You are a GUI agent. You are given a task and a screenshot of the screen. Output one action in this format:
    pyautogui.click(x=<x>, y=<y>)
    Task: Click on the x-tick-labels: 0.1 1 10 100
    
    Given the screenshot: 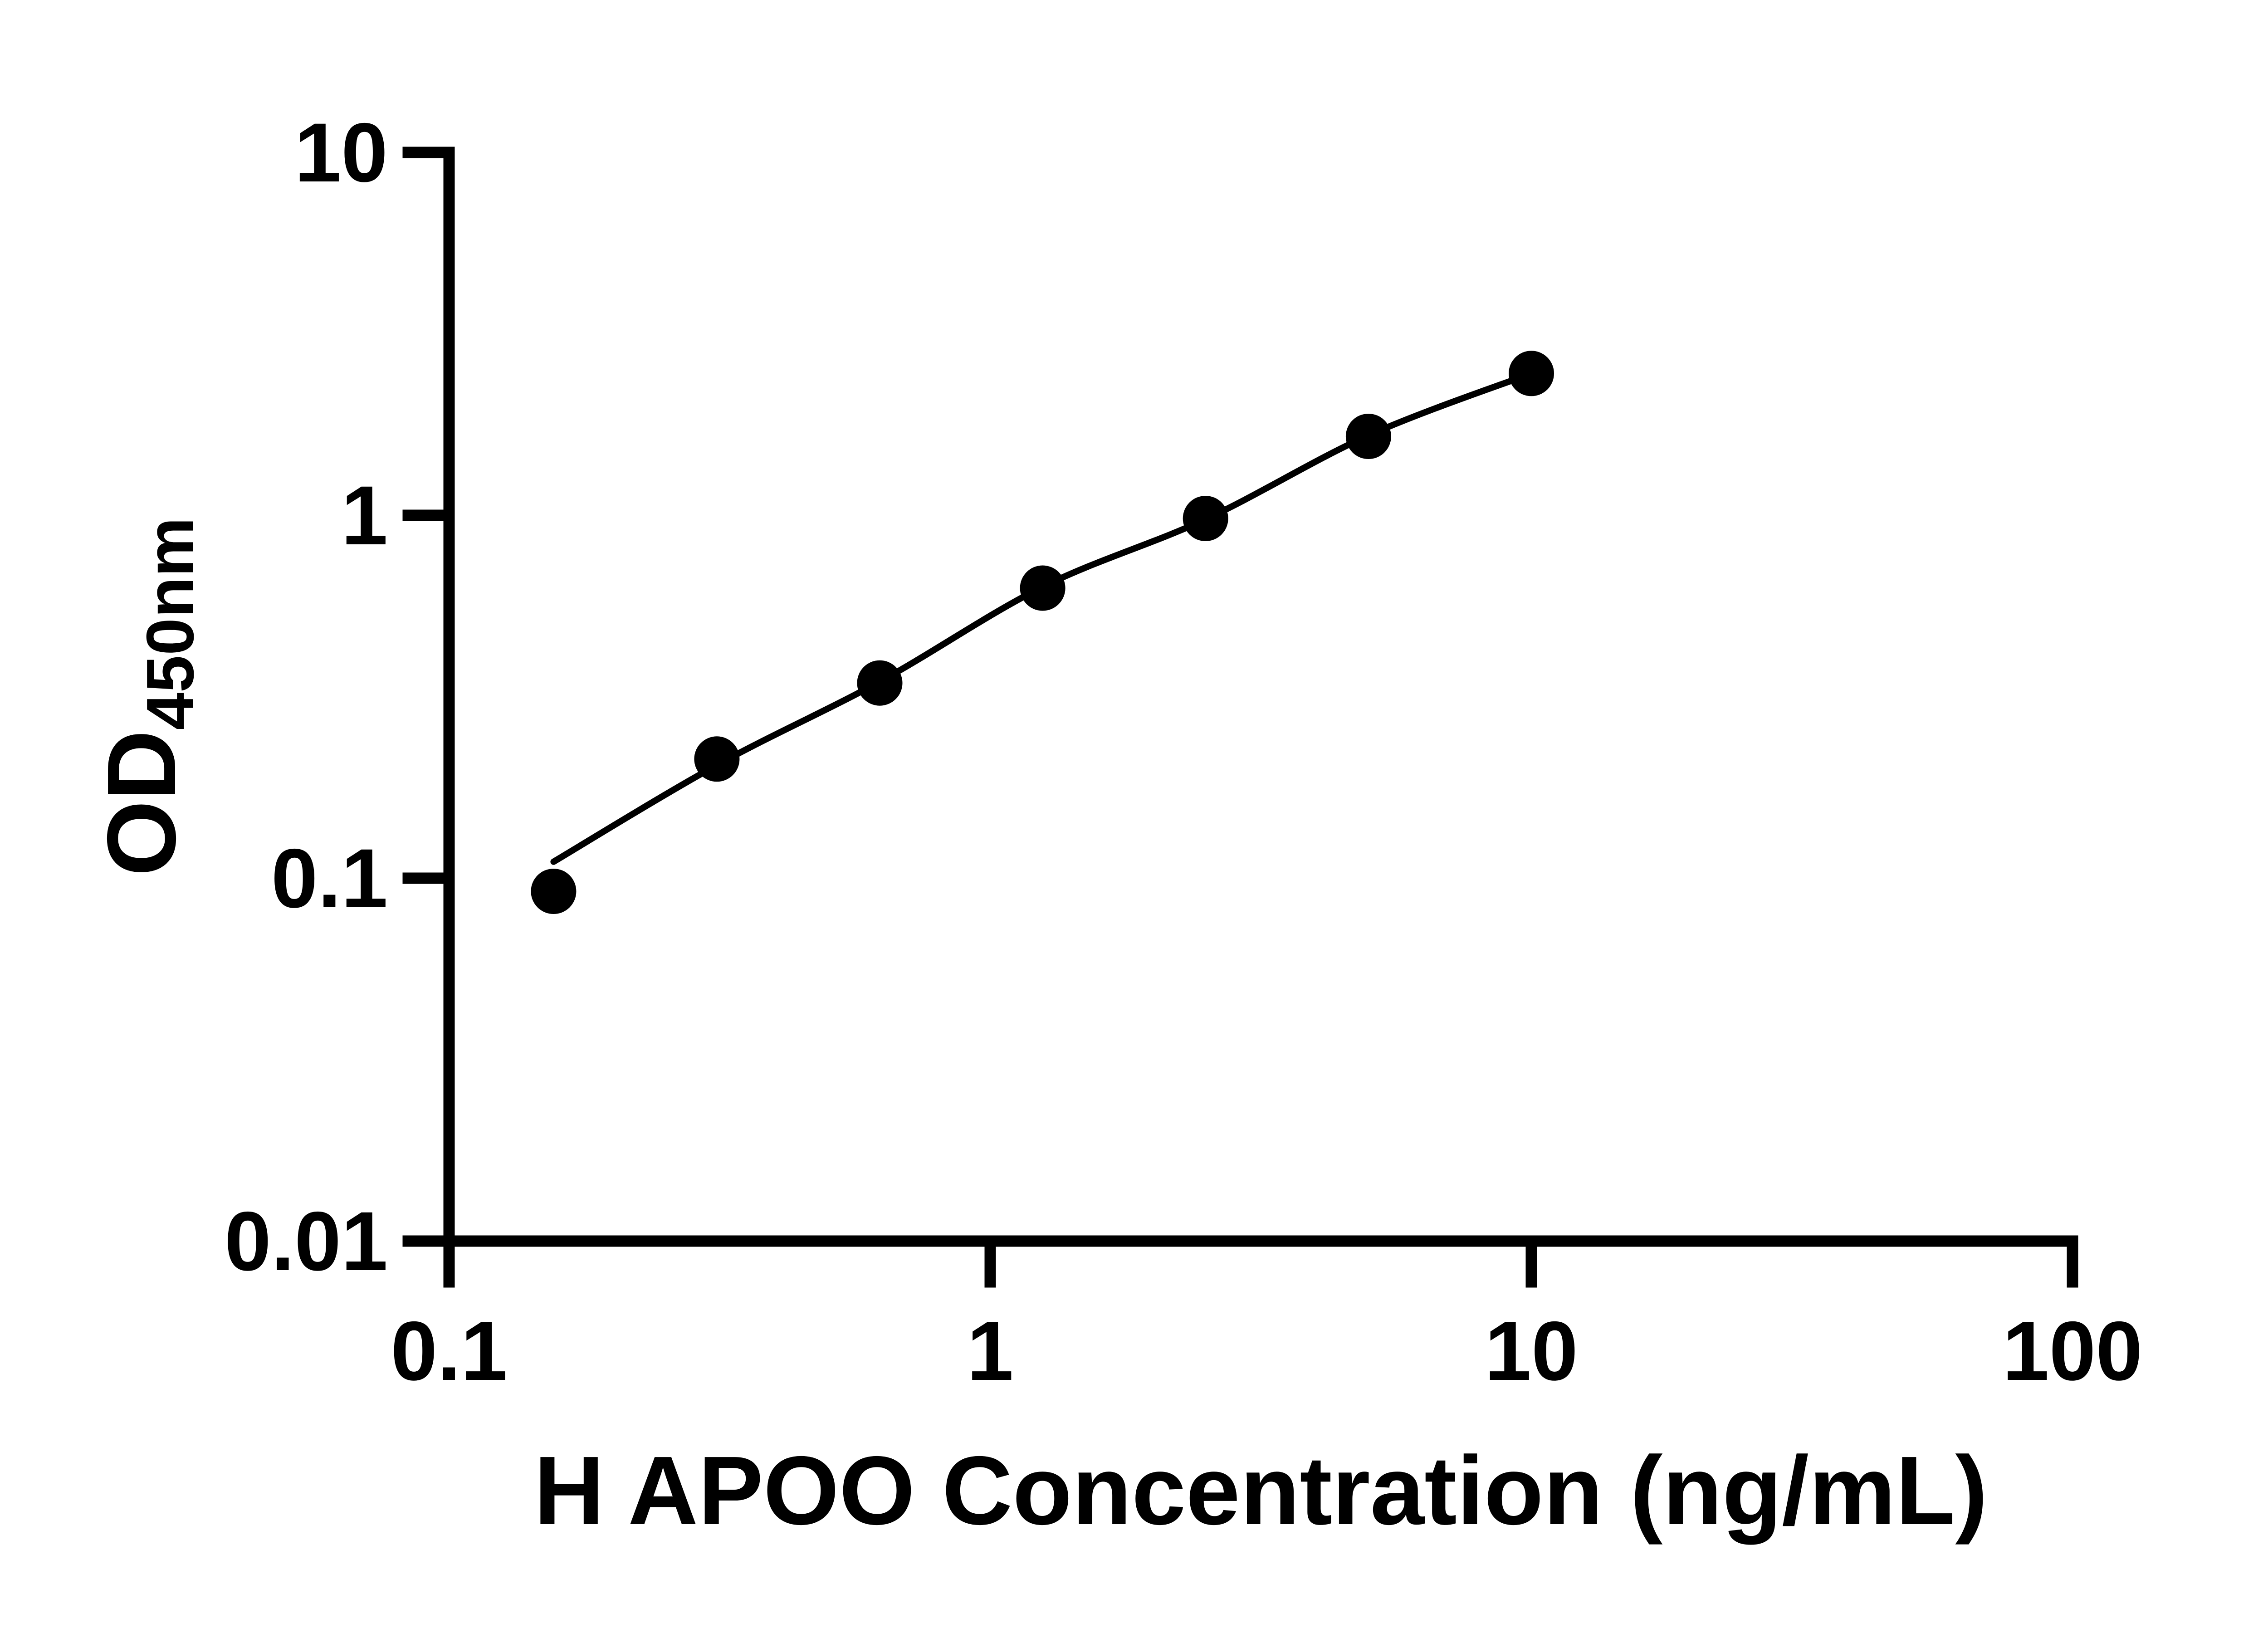 What is the action you would take?
    pyautogui.click(x=1266, y=1351)
    